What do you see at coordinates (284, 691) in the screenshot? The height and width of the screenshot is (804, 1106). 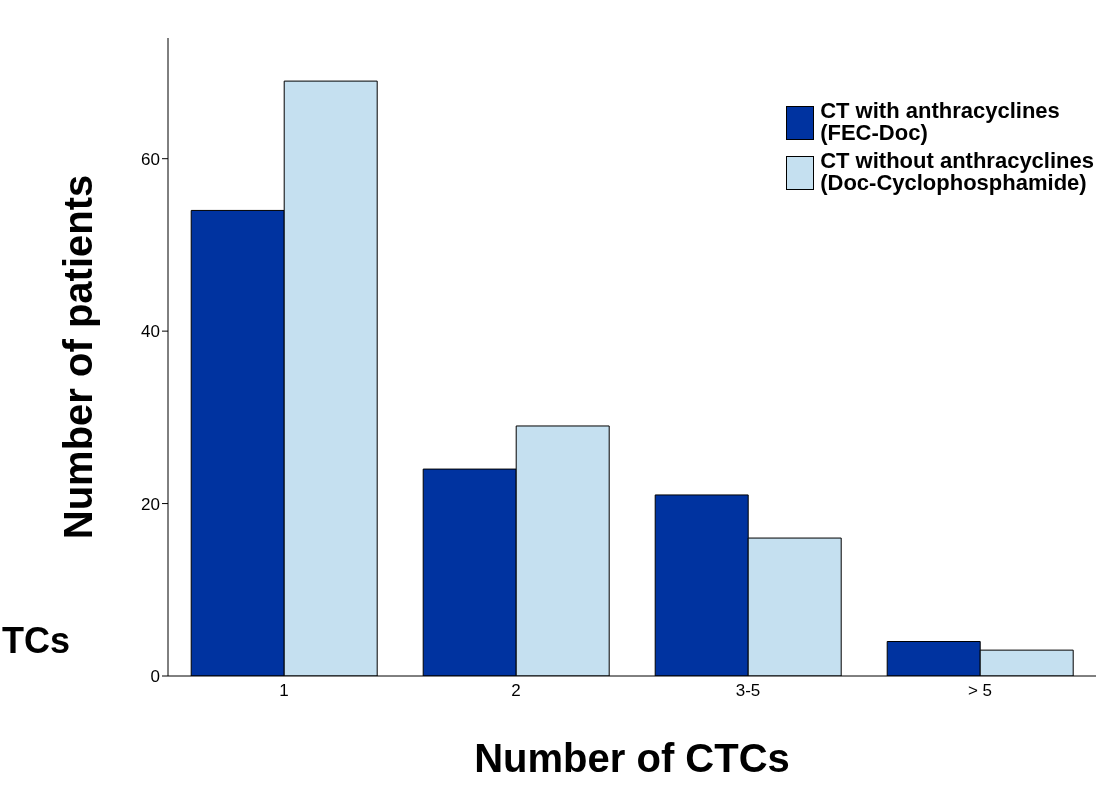 I see `x-tick-label: 1` at bounding box center [284, 691].